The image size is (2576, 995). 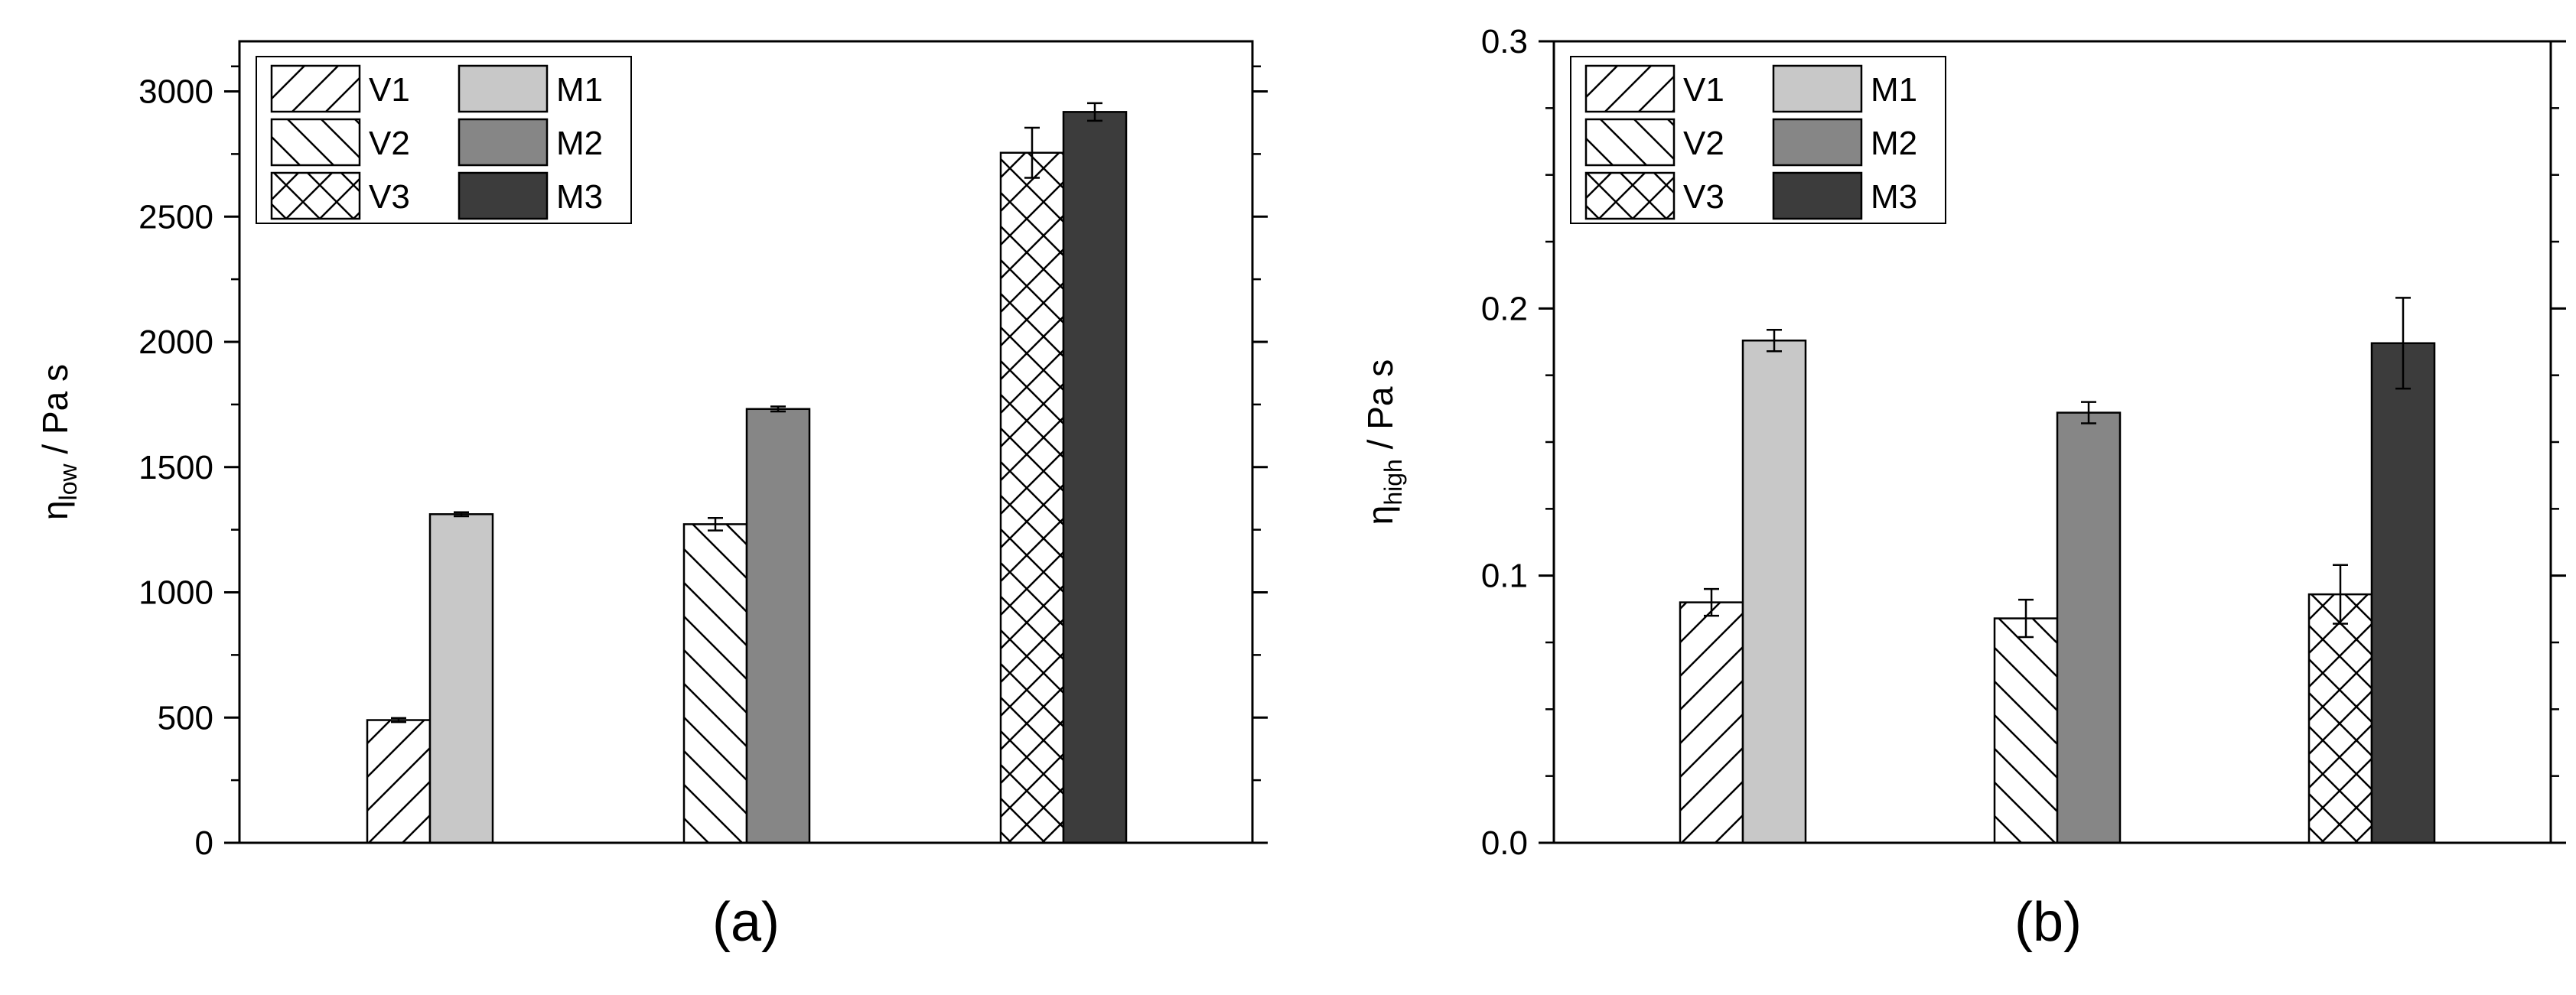 I want to click on y-tick-label: 3000, so click(x=176, y=92).